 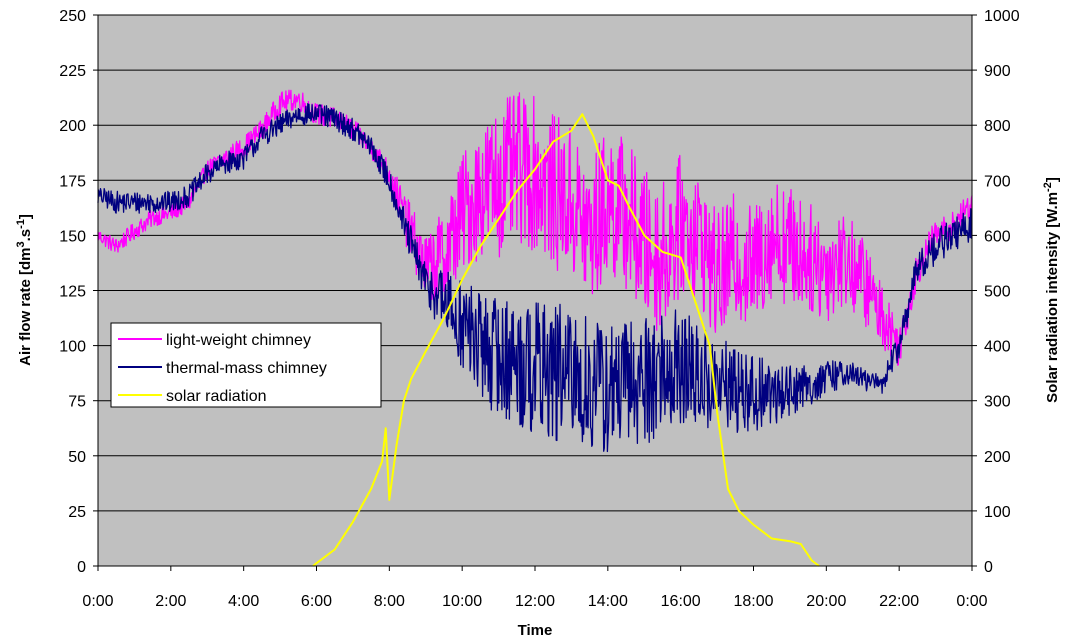 I want to click on y-left-tick-label: 25, so click(x=77, y=512).